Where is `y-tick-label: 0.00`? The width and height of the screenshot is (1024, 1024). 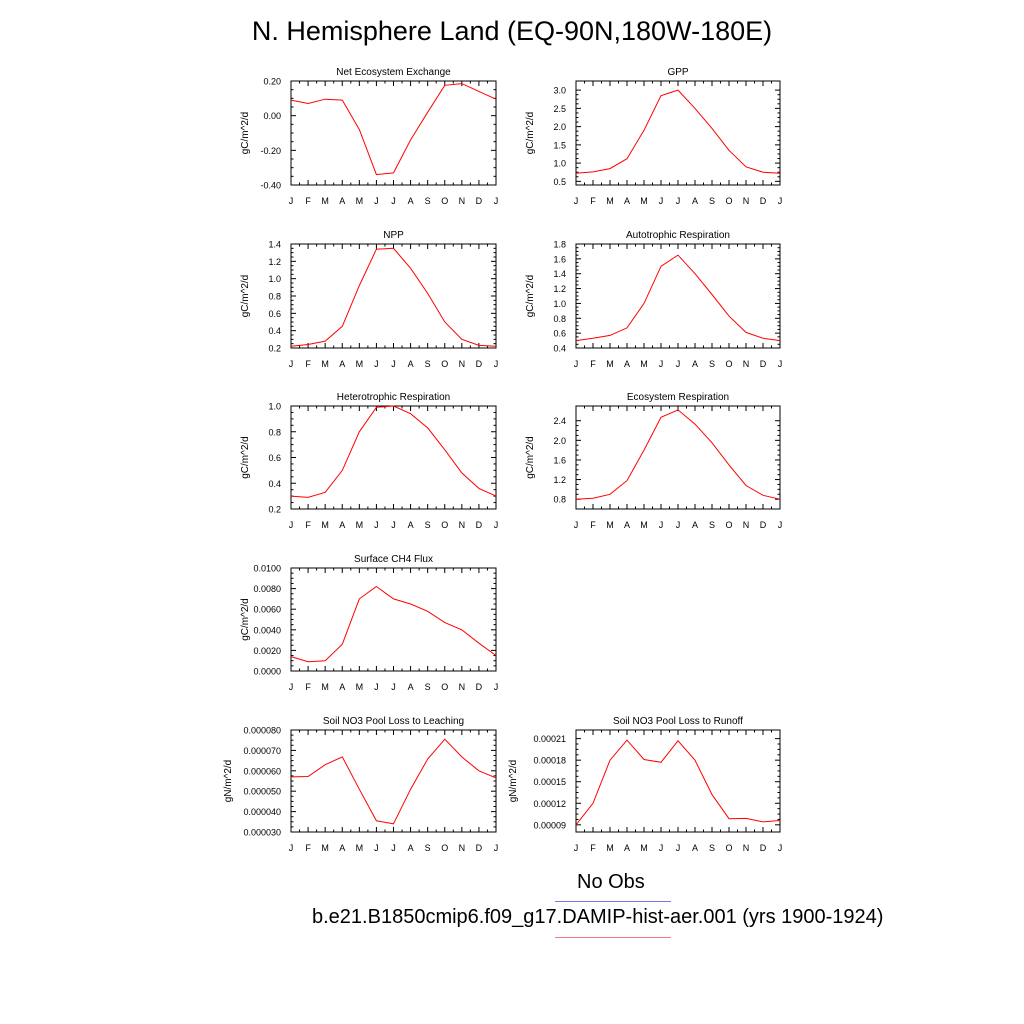 y-tick-label: 0.00 is located at coordinates (272, 116).